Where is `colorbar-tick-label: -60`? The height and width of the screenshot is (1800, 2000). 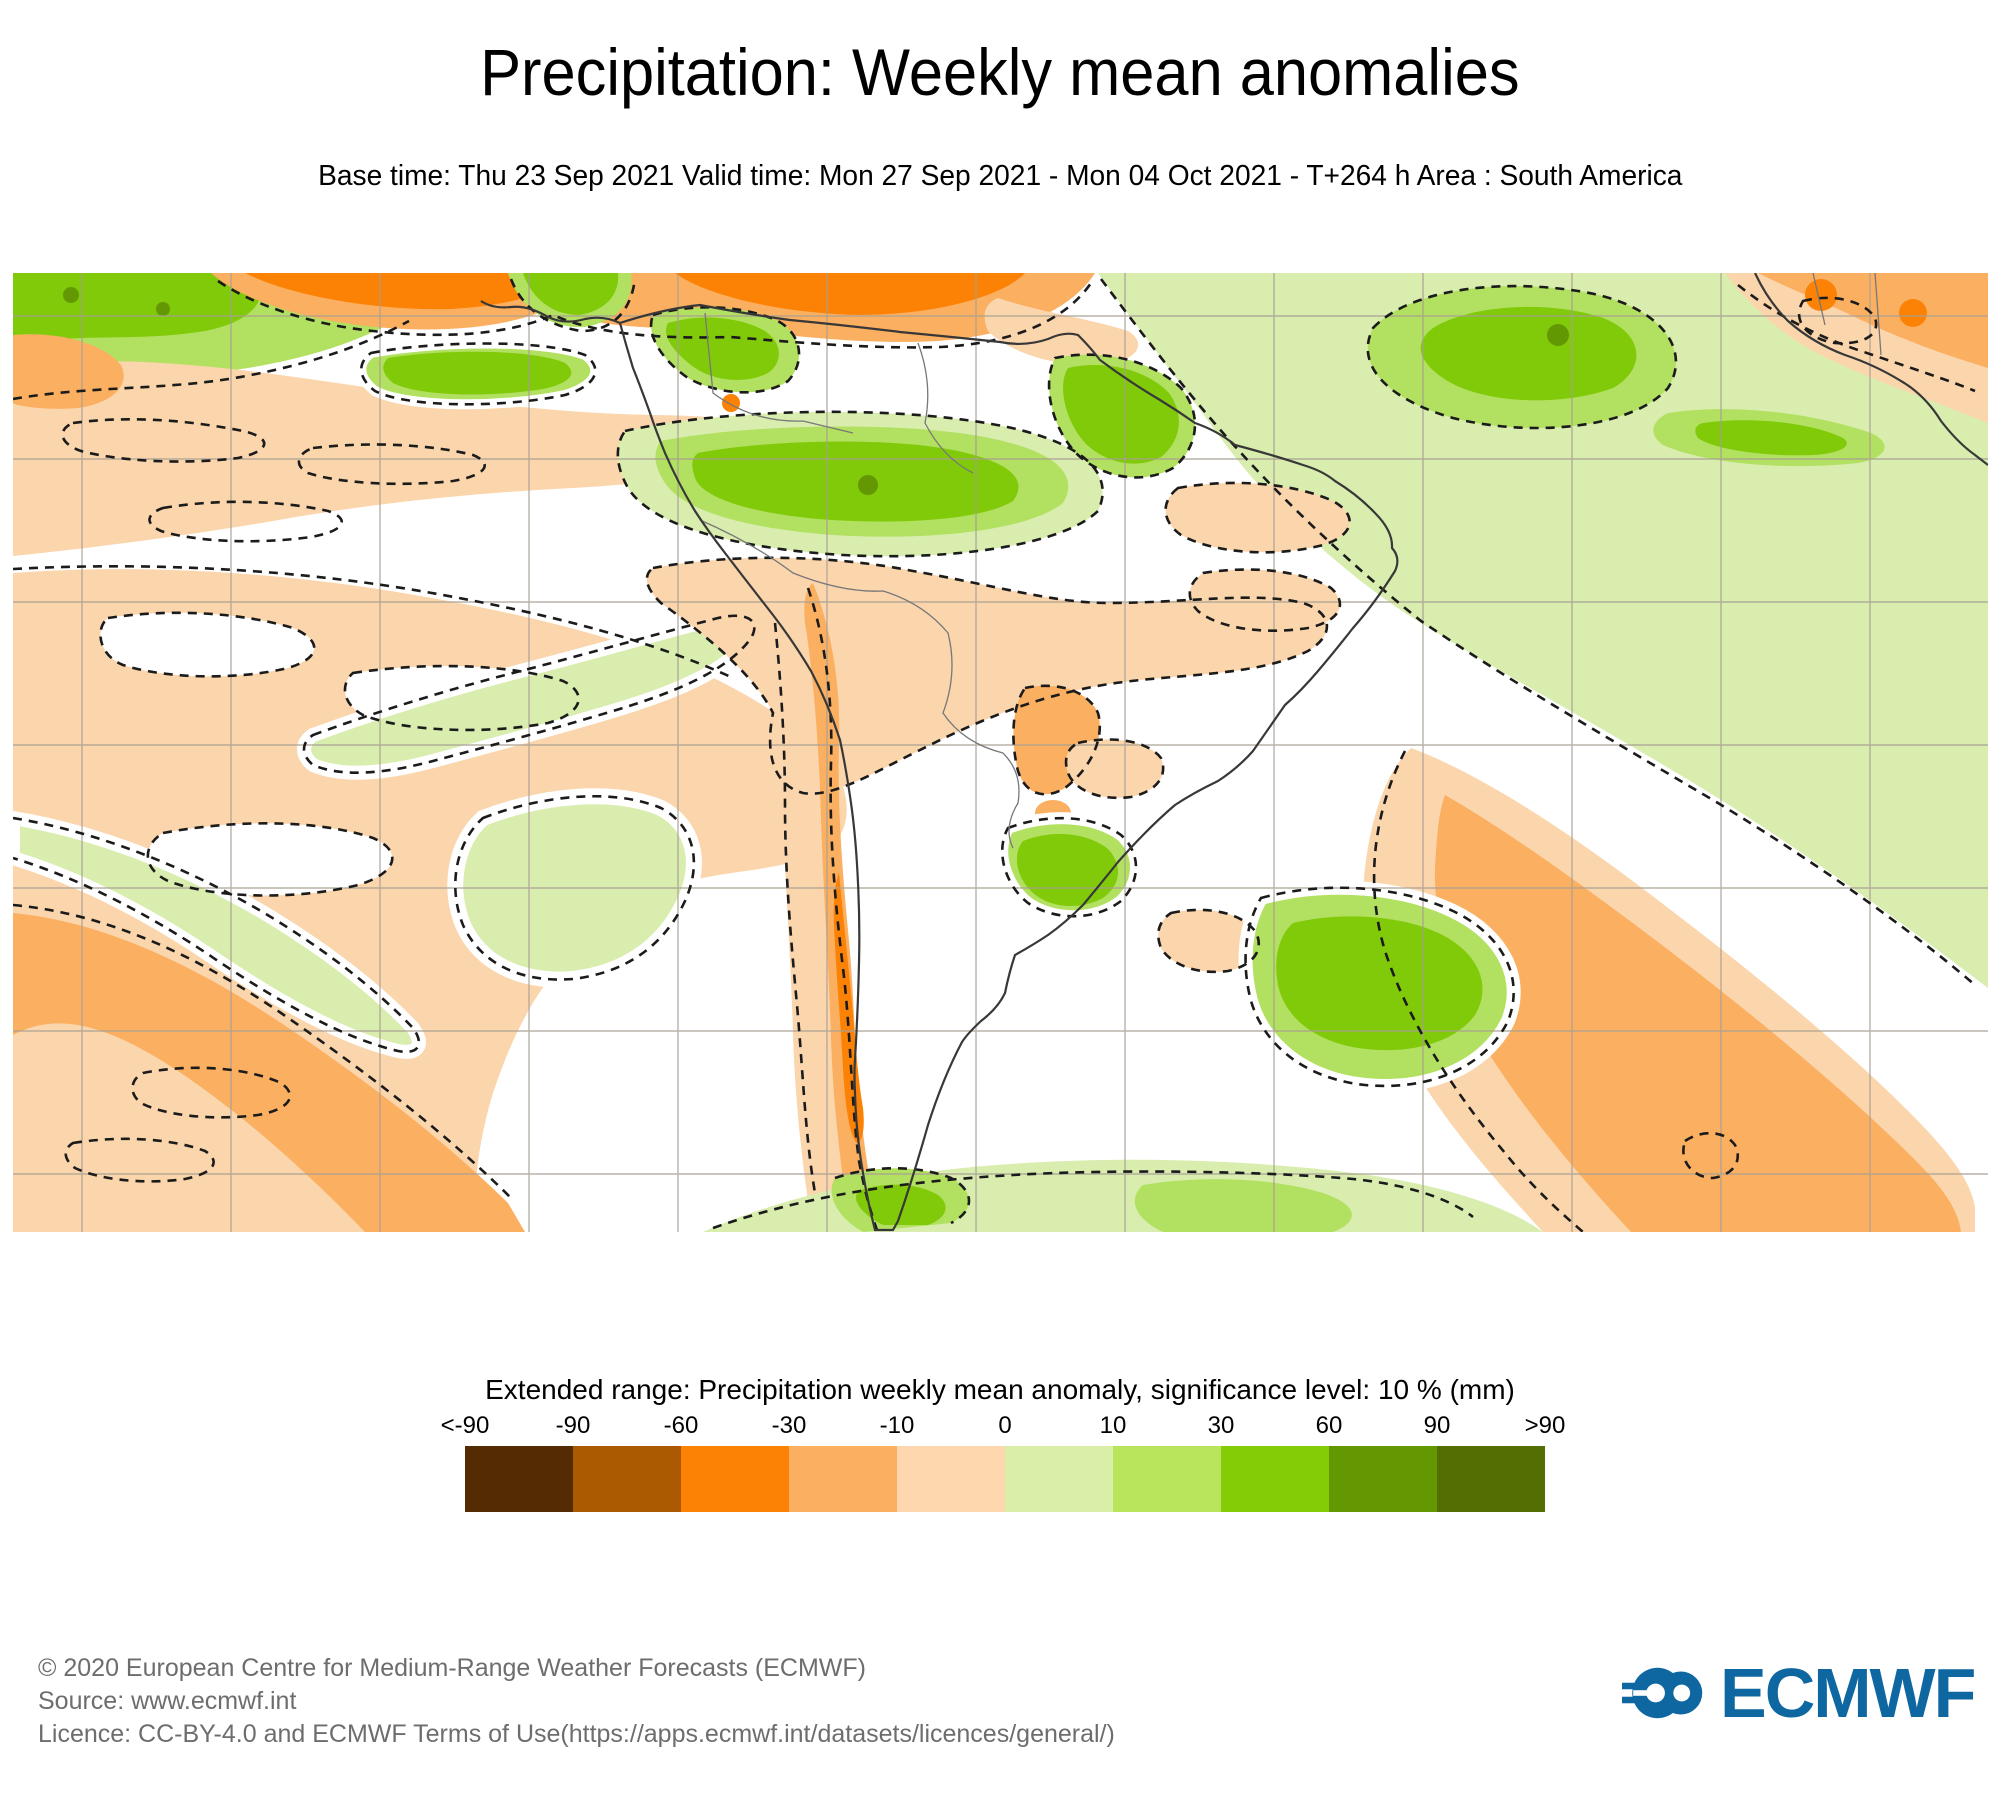 colorbar-tick-label: -60 is located at coordinates (681, 1425).